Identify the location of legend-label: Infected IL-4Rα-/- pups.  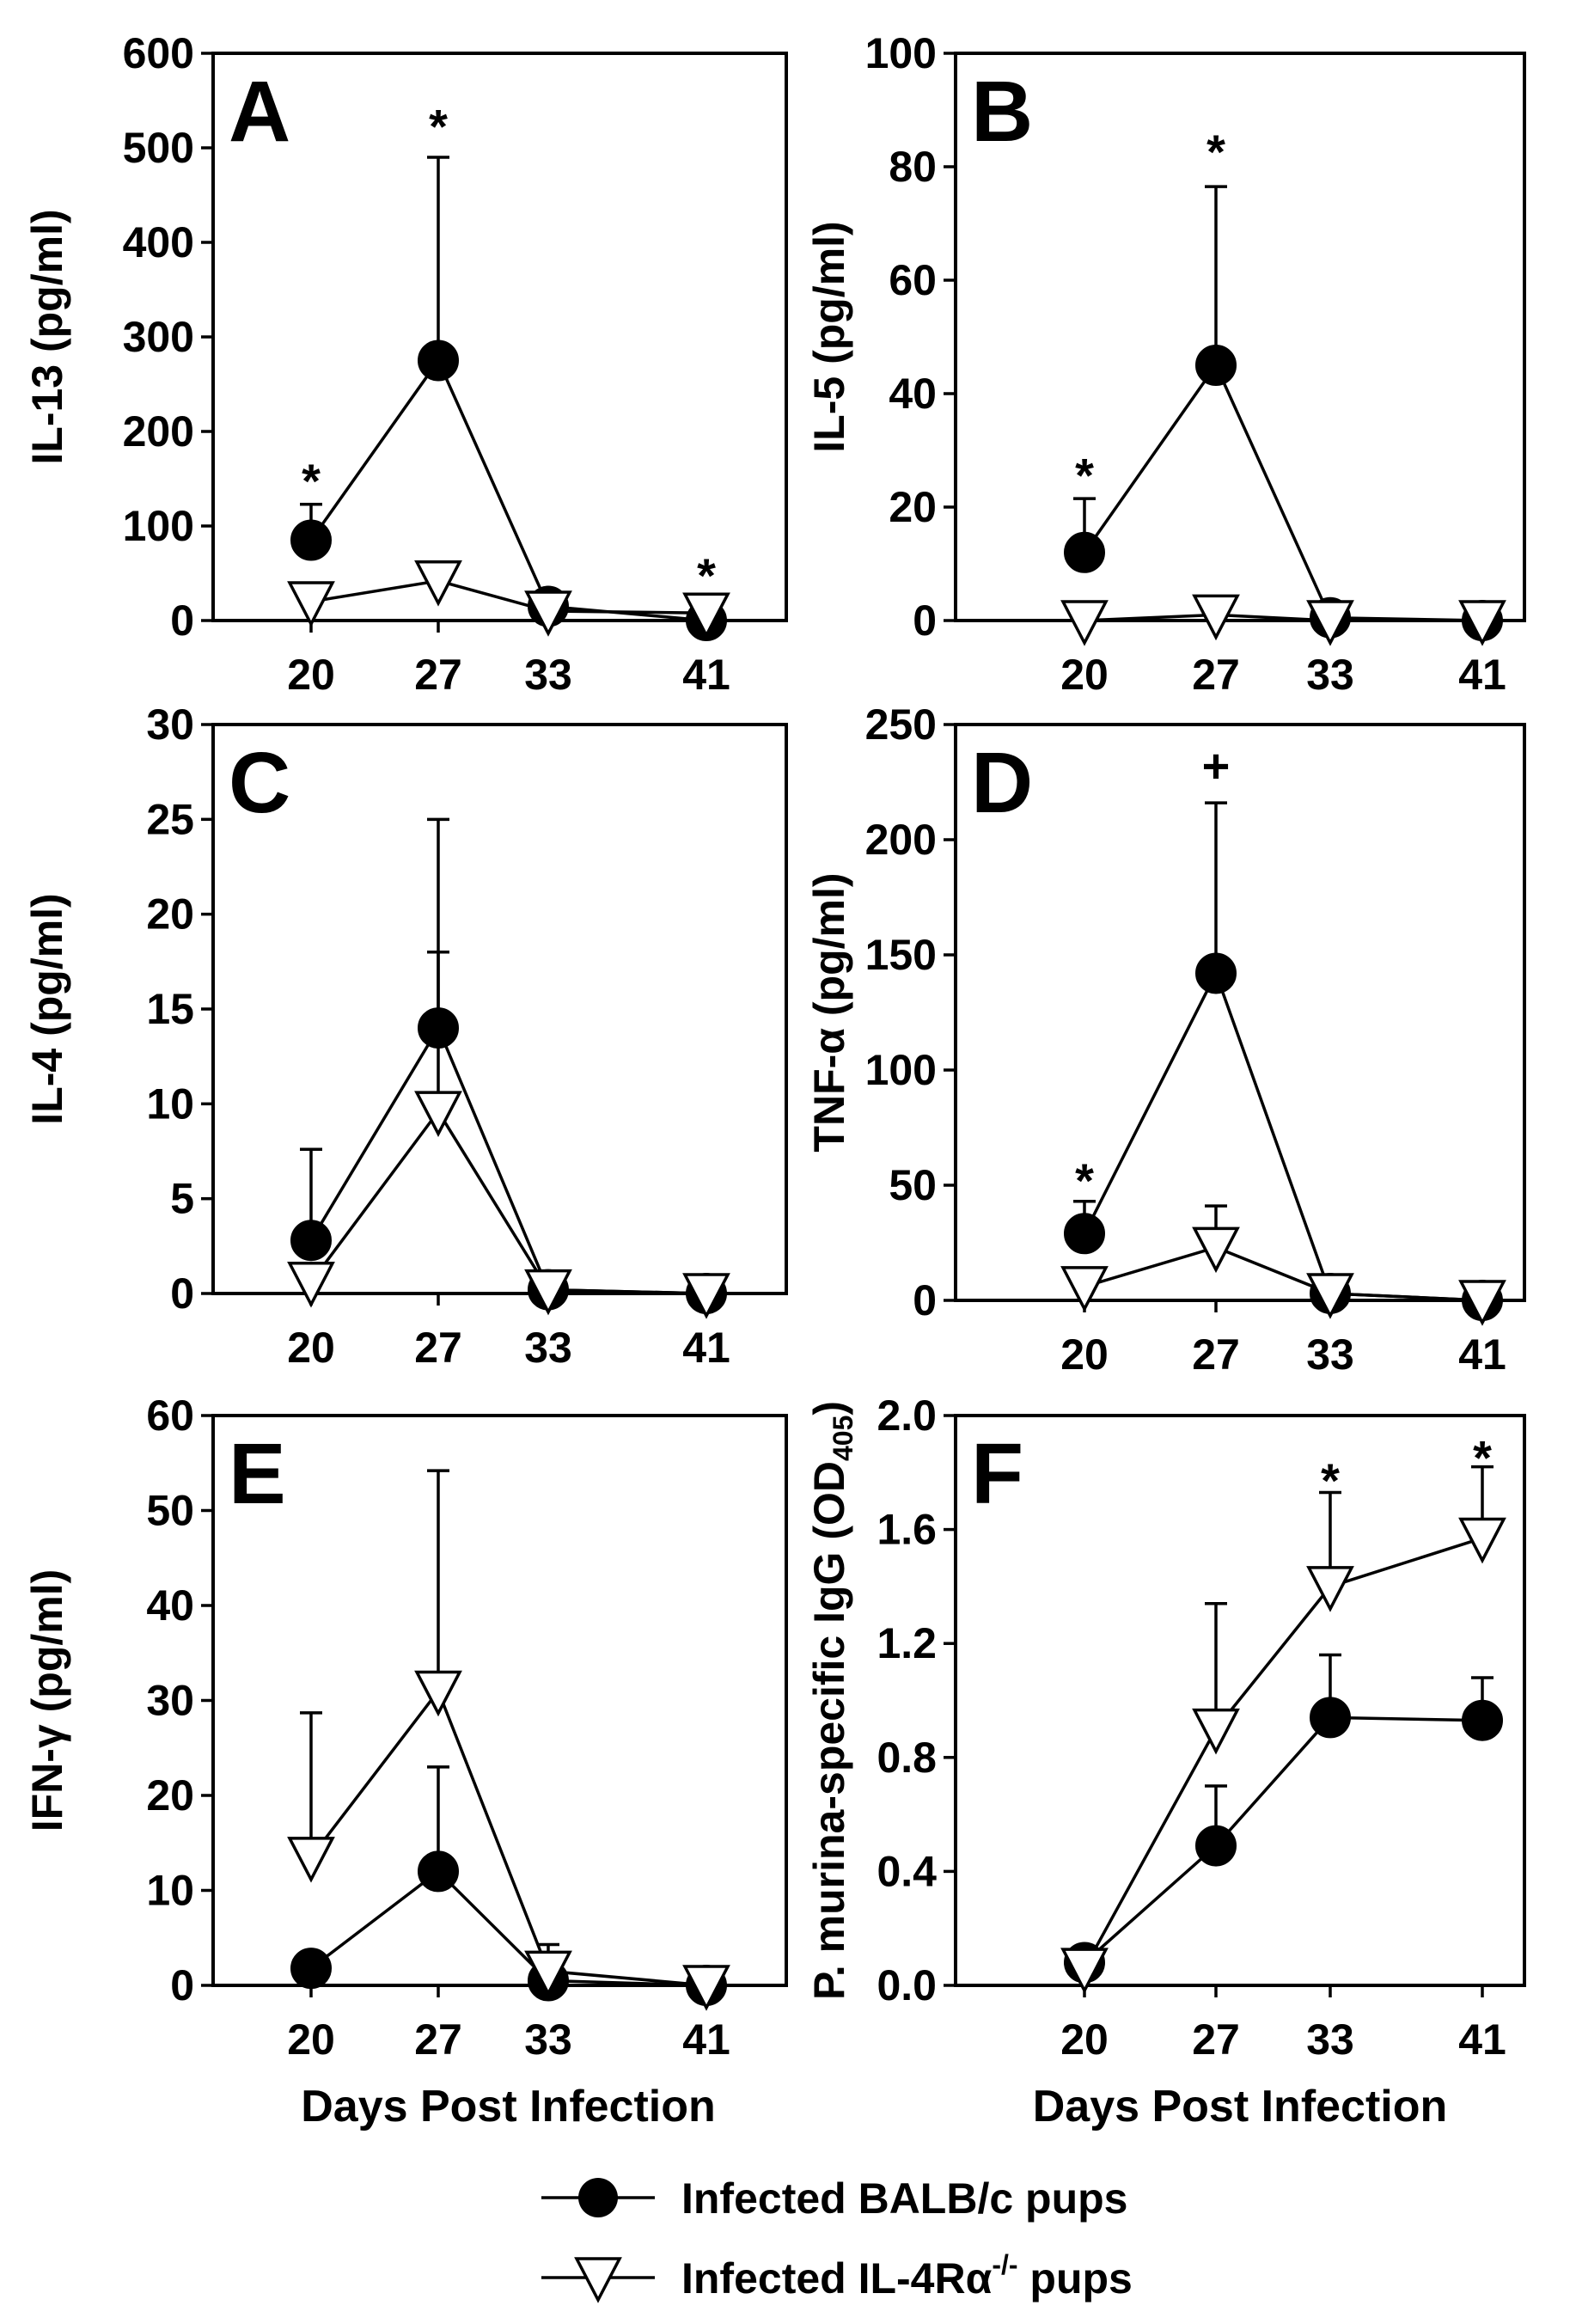
(907, 2276).